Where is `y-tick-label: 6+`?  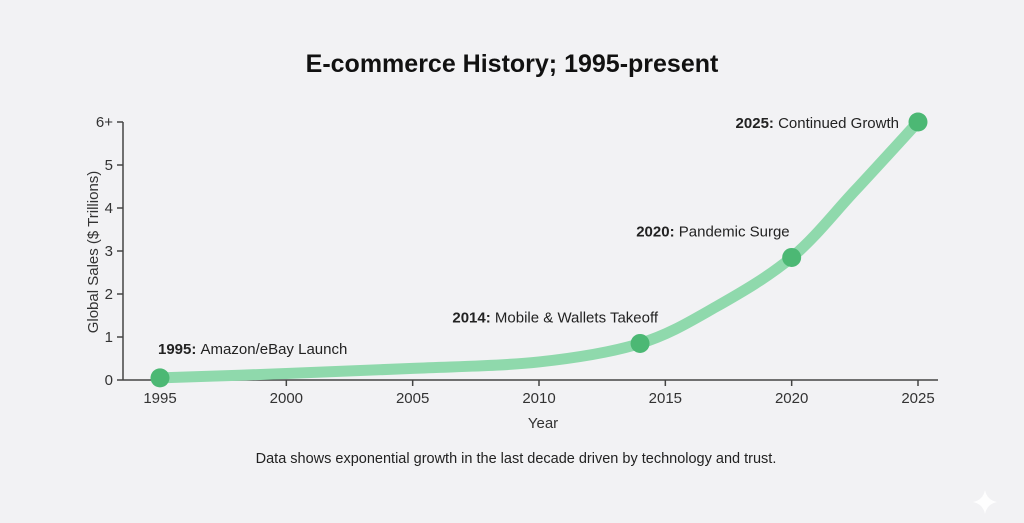 y-tick-label: 6+ is located at coordinates (104, 122).